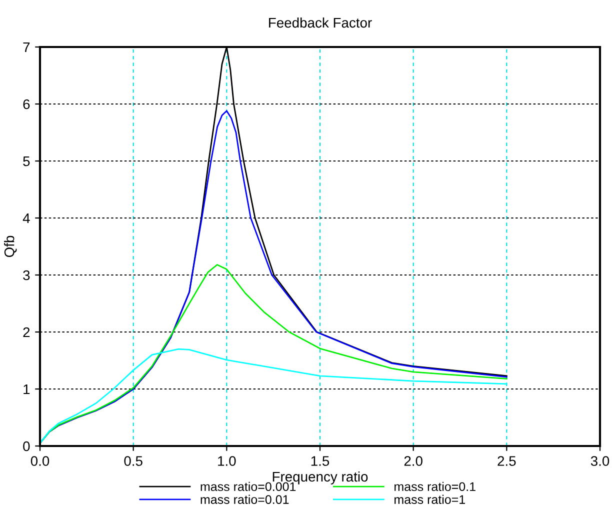 This screenshot has height=514, width=616. I want to click on legend-label: mass ratio=0.01, so click(244, 499).